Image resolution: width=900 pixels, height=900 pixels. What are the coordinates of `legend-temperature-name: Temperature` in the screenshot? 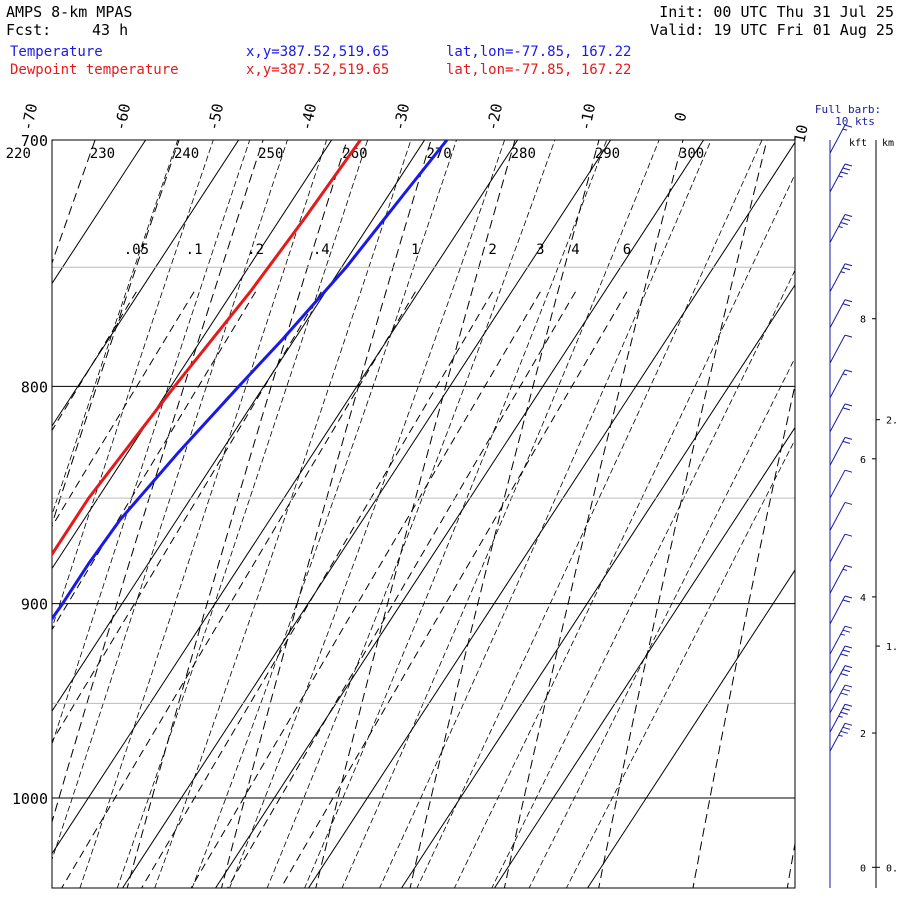 It's located at (56, 52).